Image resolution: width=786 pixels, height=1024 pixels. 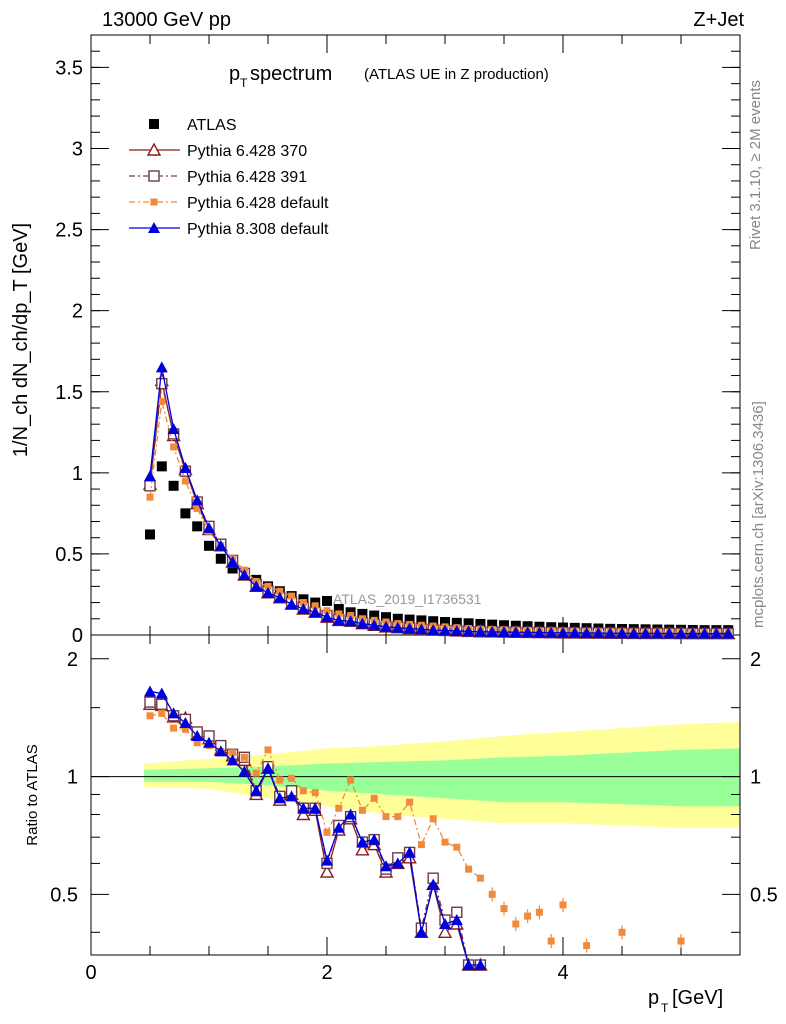 I want to click on x-axis-label: p T [GeV], so click(x=685, y=1001).